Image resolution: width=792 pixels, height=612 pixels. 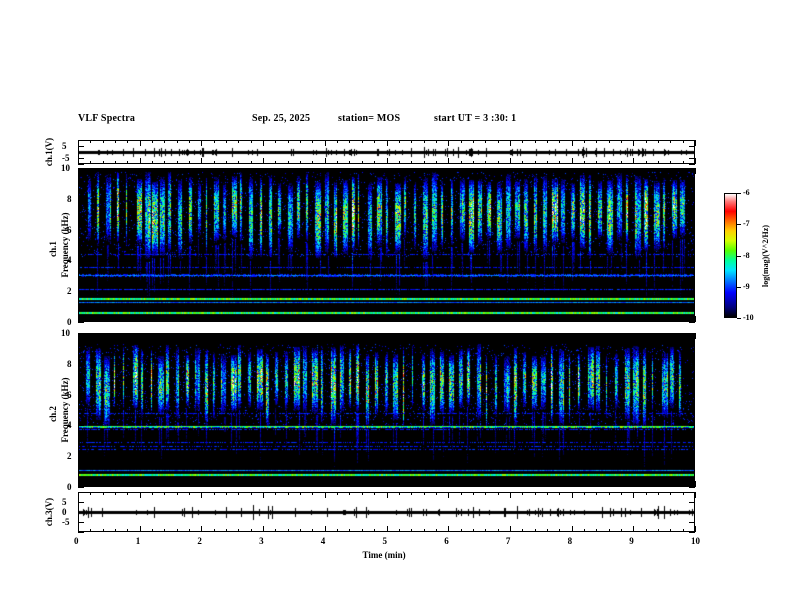 What do you see at coordinates (49, 512) in the screenshot?
I see `ch3-waveform-label: ch.3(V)` at bounding box center [49, 512].